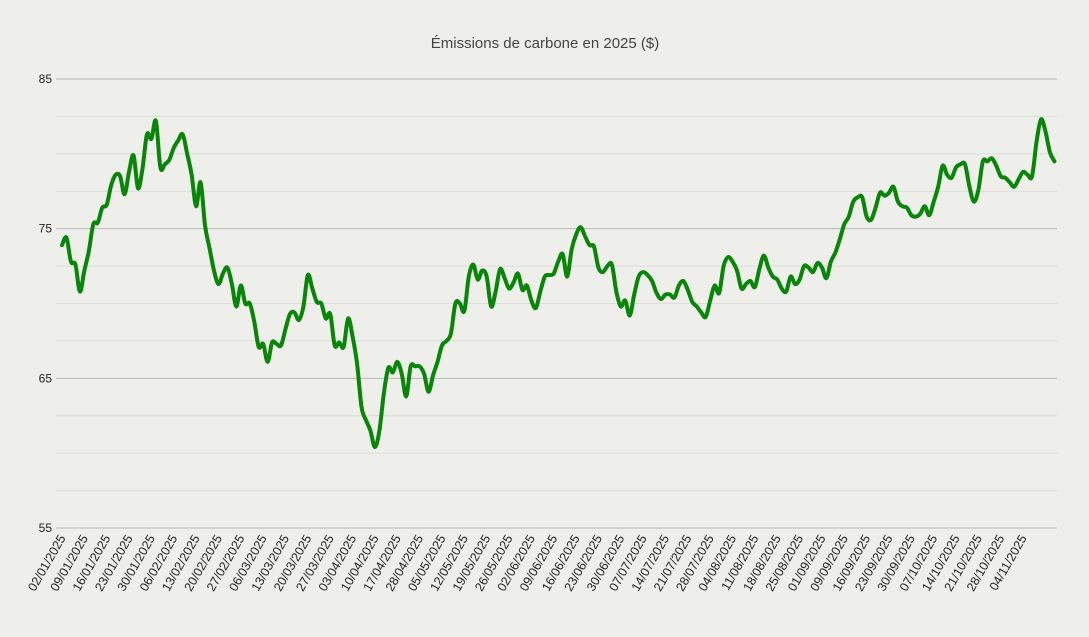 The image size is (1089, 637). I want to click on y-tick-label: 75, so click(46, 229).